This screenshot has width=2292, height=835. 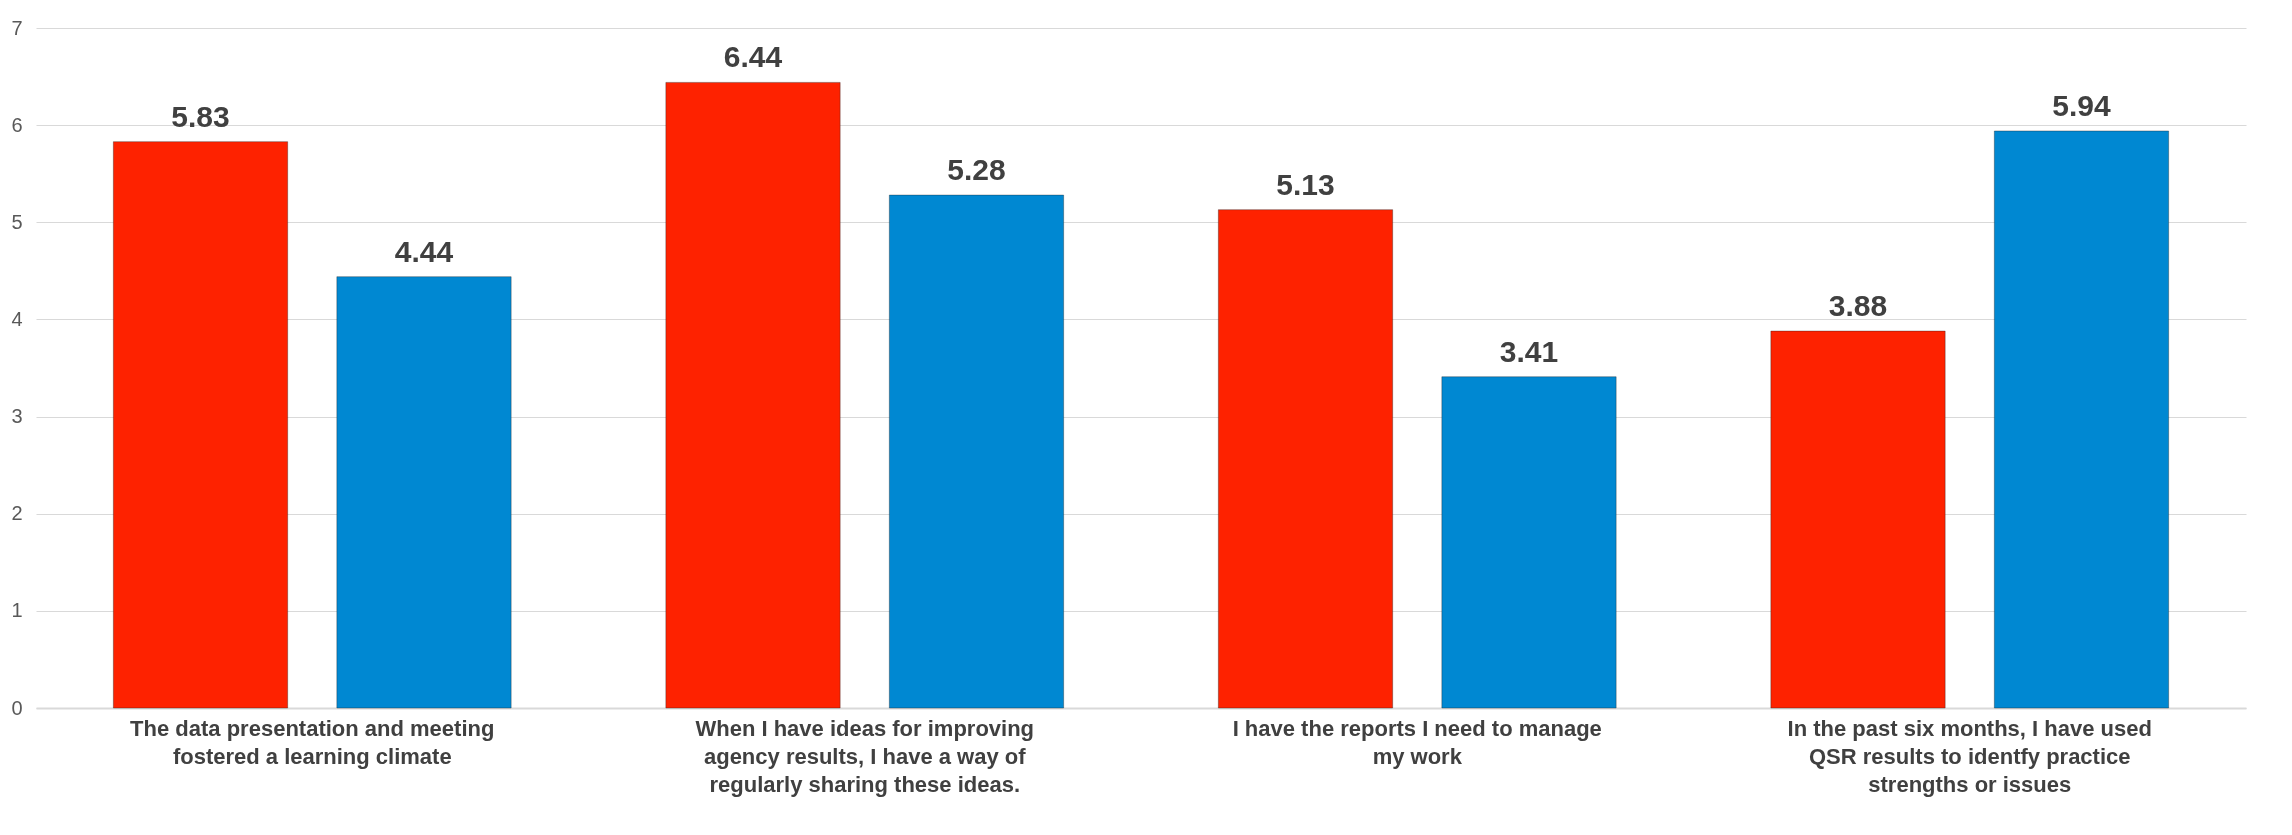 I want to click on data-label: 5.28, so click(x=976, y=170).